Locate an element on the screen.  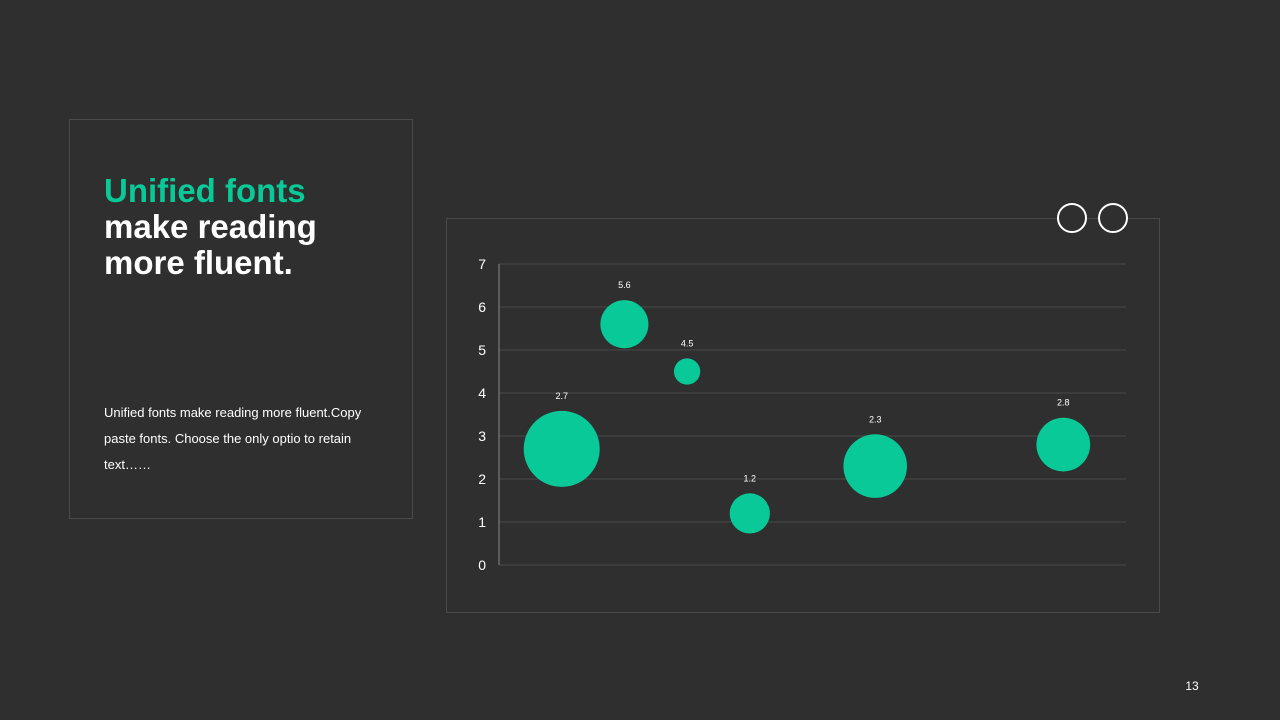
heading-rest: make reading more fluent. is located at coordinates (210, 244).